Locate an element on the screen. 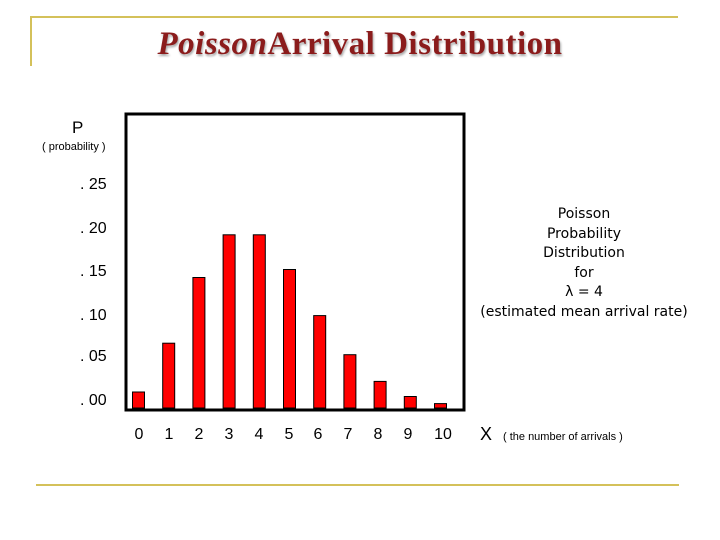 Image resolution: width=720 pixels, height=540 pixels. x-tick-label: 4 is located at coordinates (259, 434).